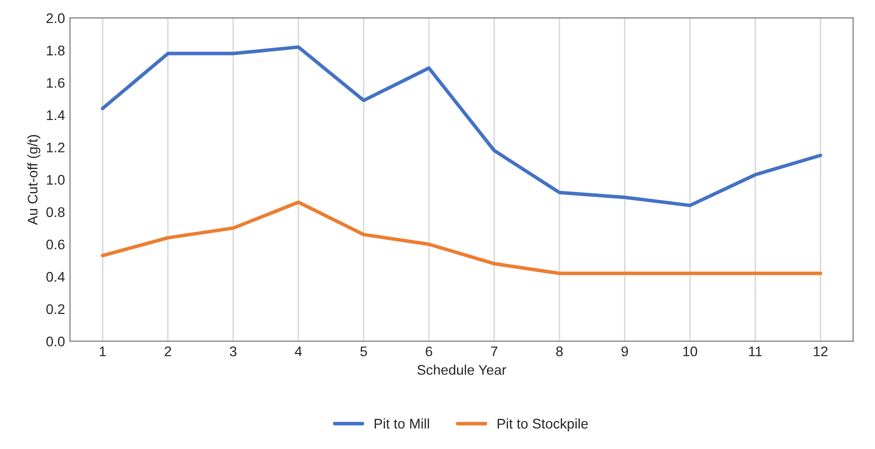 This screenshot has width=875, height=449. What do you see at coordinates (690, 351) in the screenshot?
I see `x-tick-label: 10` at bounding box center [690, 351].